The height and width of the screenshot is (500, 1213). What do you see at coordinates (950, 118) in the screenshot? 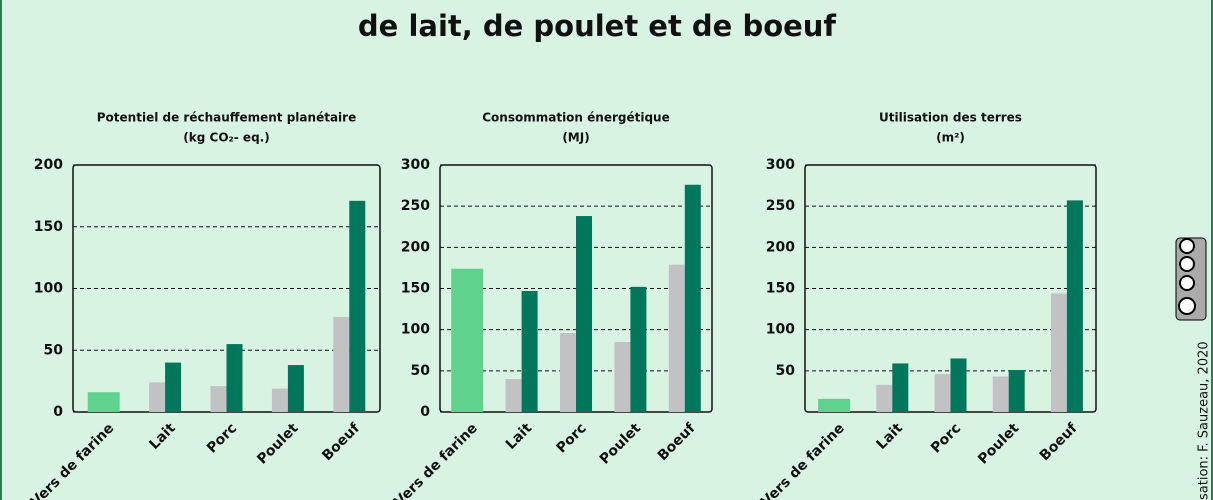
I see `chart-title: Utilisation des terres` at bounding box center [950, 118].